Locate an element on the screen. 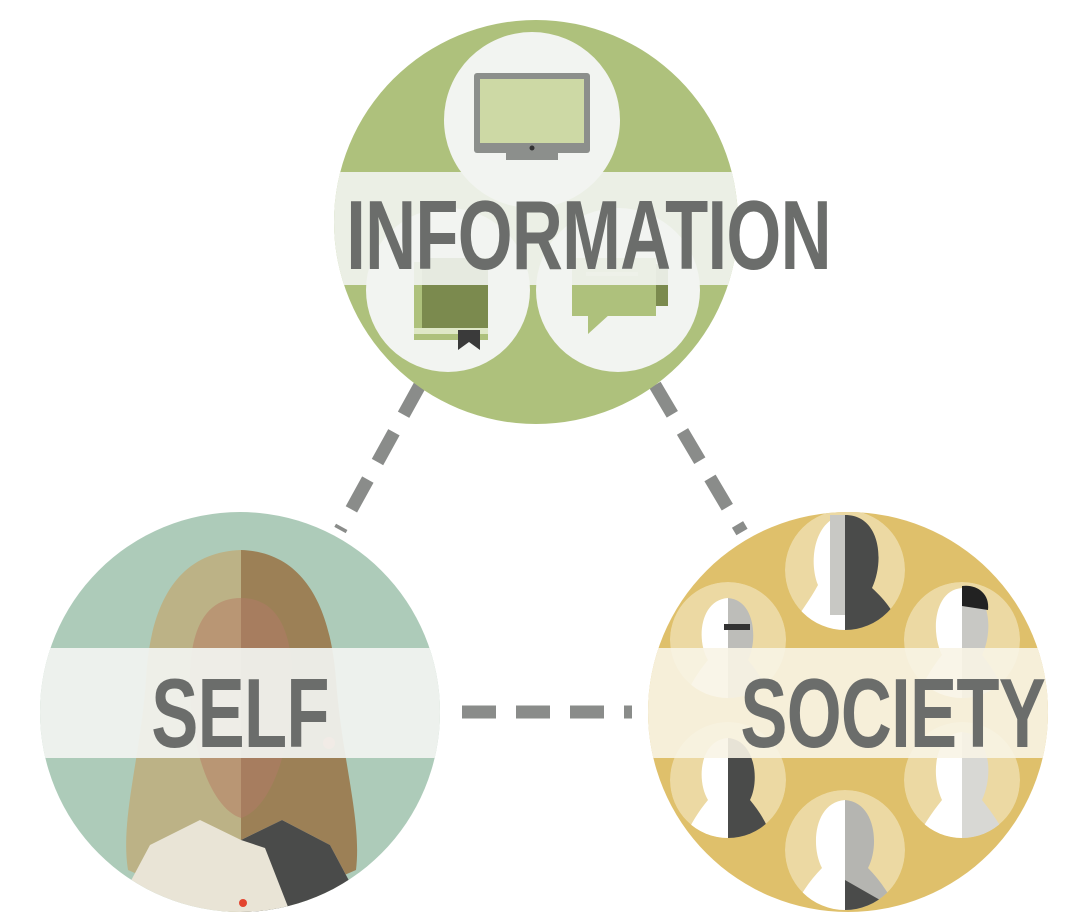  self-label: SELF is located at coordinates (240, 713).